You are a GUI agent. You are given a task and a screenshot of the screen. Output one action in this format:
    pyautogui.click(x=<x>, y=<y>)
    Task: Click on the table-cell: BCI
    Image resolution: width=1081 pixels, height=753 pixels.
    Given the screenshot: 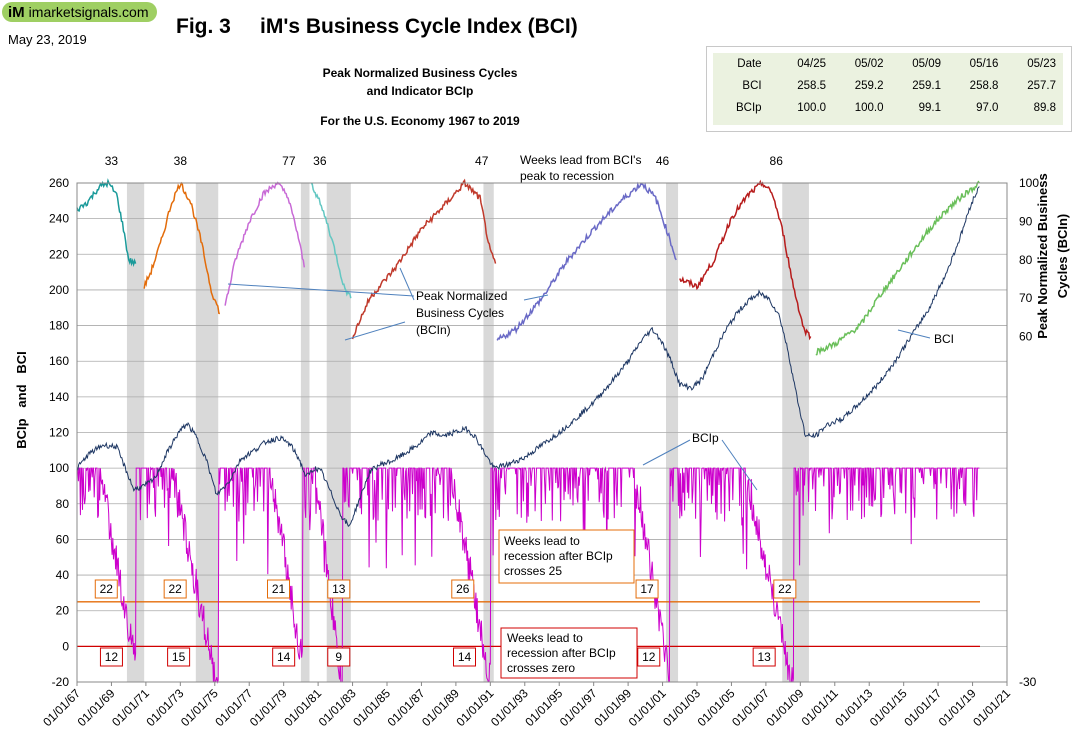 What is the action you would take?
    pyautogui.click(x=752, y=86)
    